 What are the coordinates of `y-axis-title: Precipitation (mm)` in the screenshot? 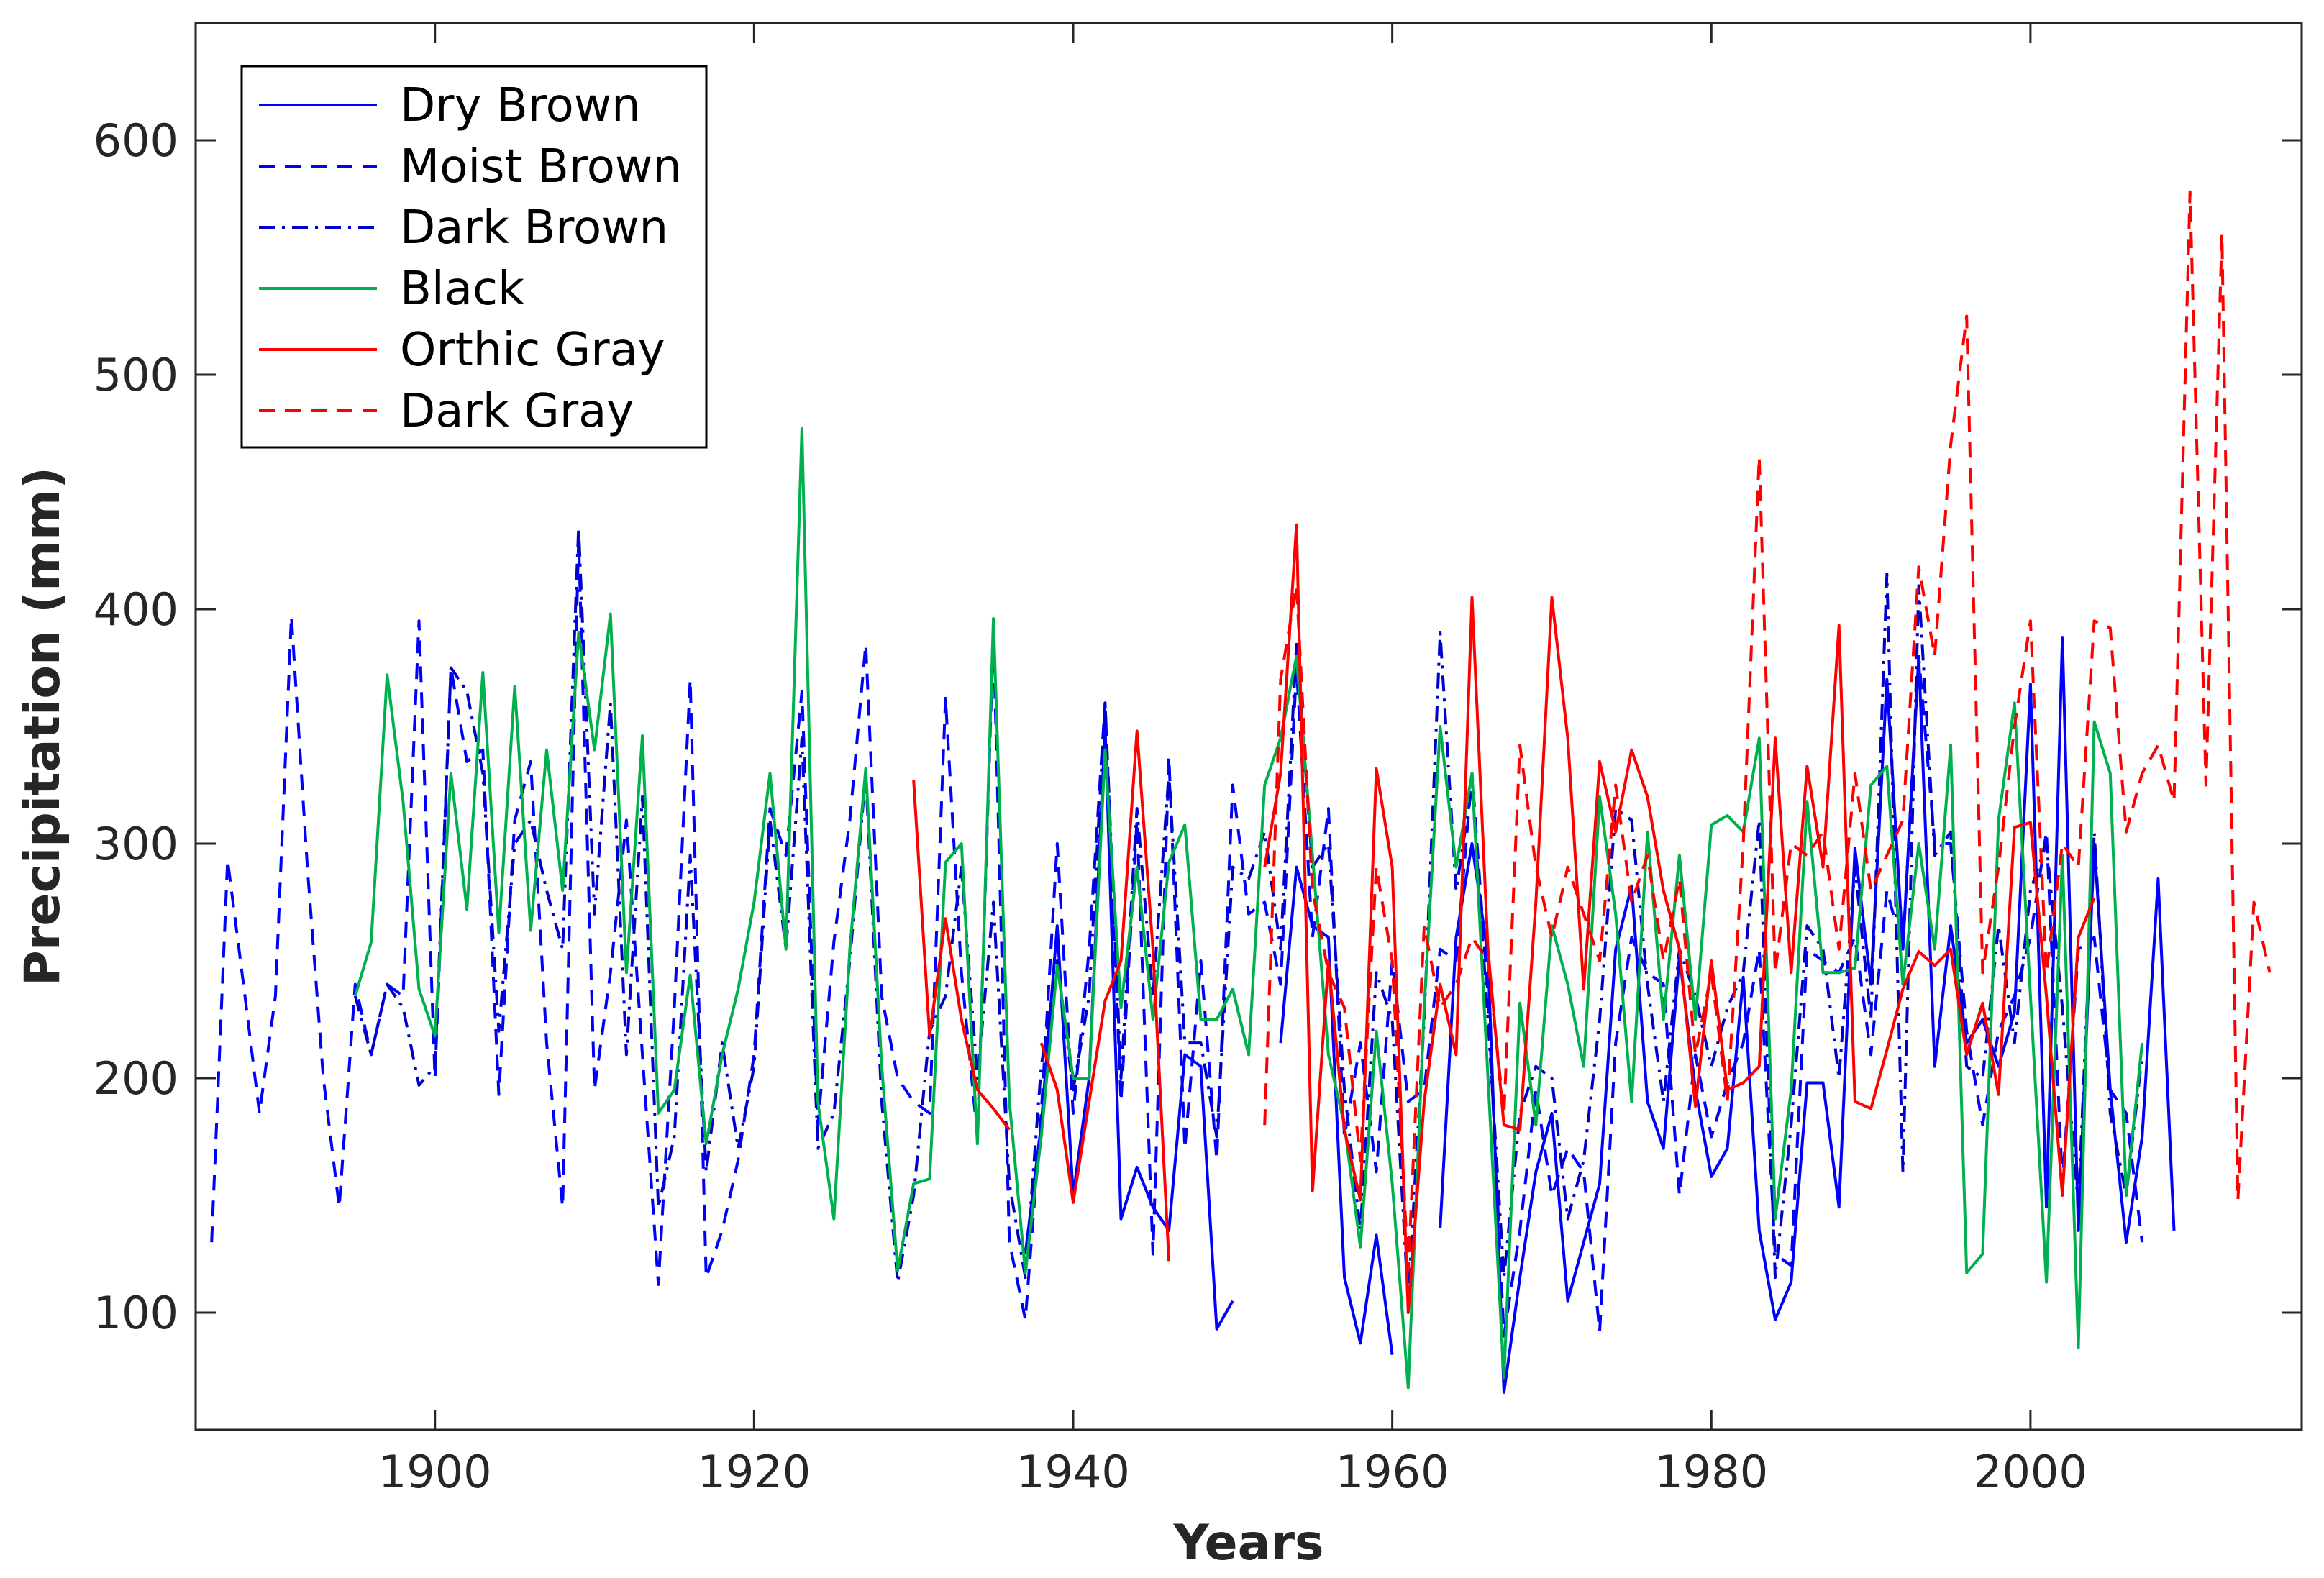 It's located at (42, 726).